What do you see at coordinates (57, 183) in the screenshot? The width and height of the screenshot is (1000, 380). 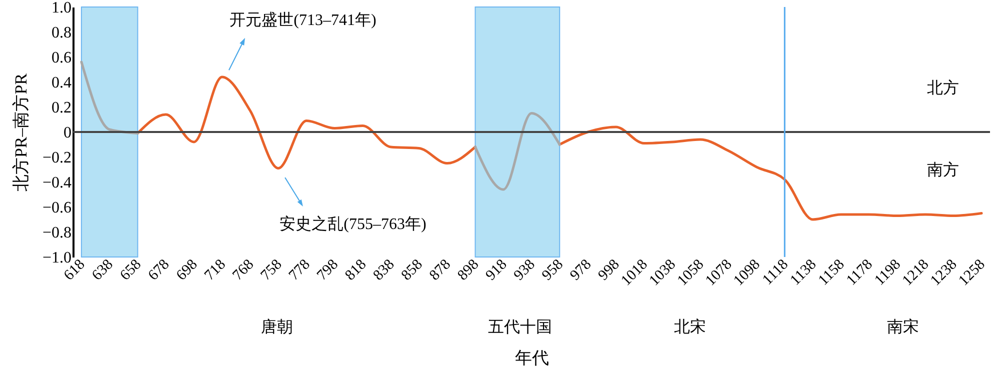 I see `y-tick-label: −0.4` at bounding box center [57, 183].